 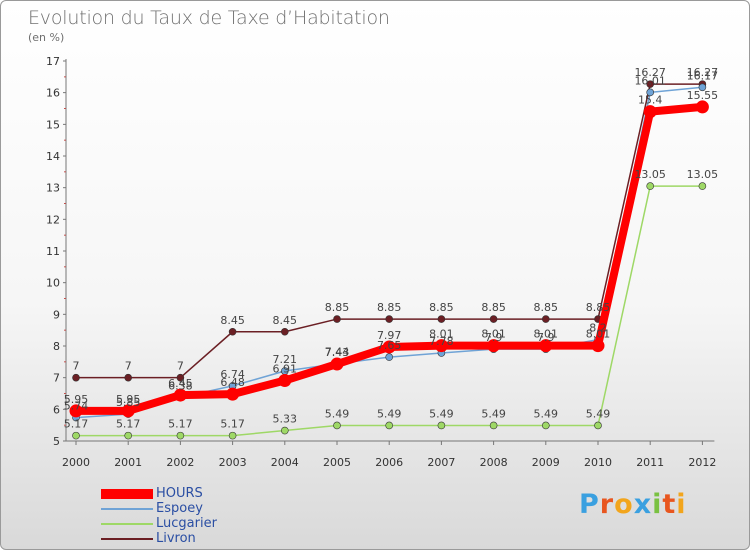 I want to click on y-tick-label: 12, so click(x=53, y=219).